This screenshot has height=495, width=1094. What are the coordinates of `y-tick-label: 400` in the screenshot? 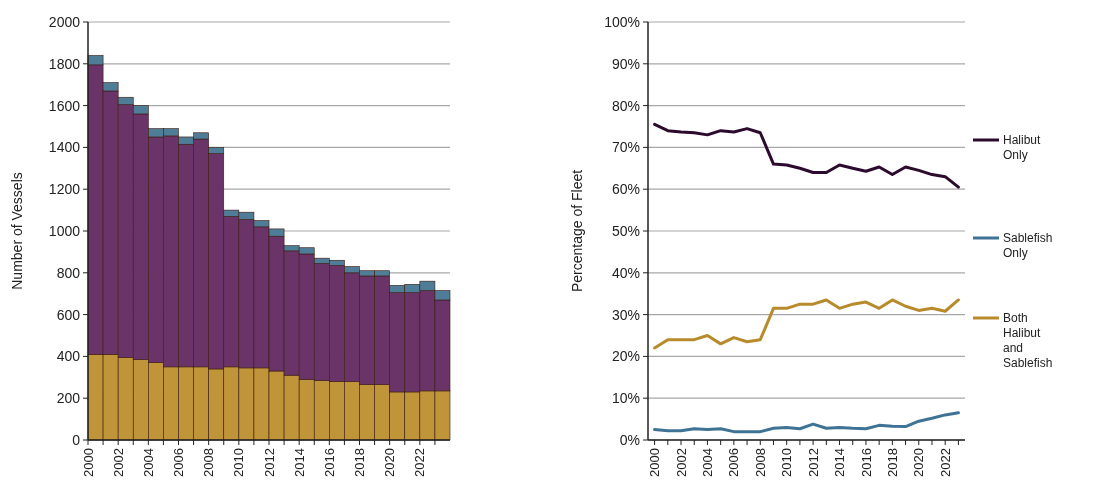 It's located at (68, 356).